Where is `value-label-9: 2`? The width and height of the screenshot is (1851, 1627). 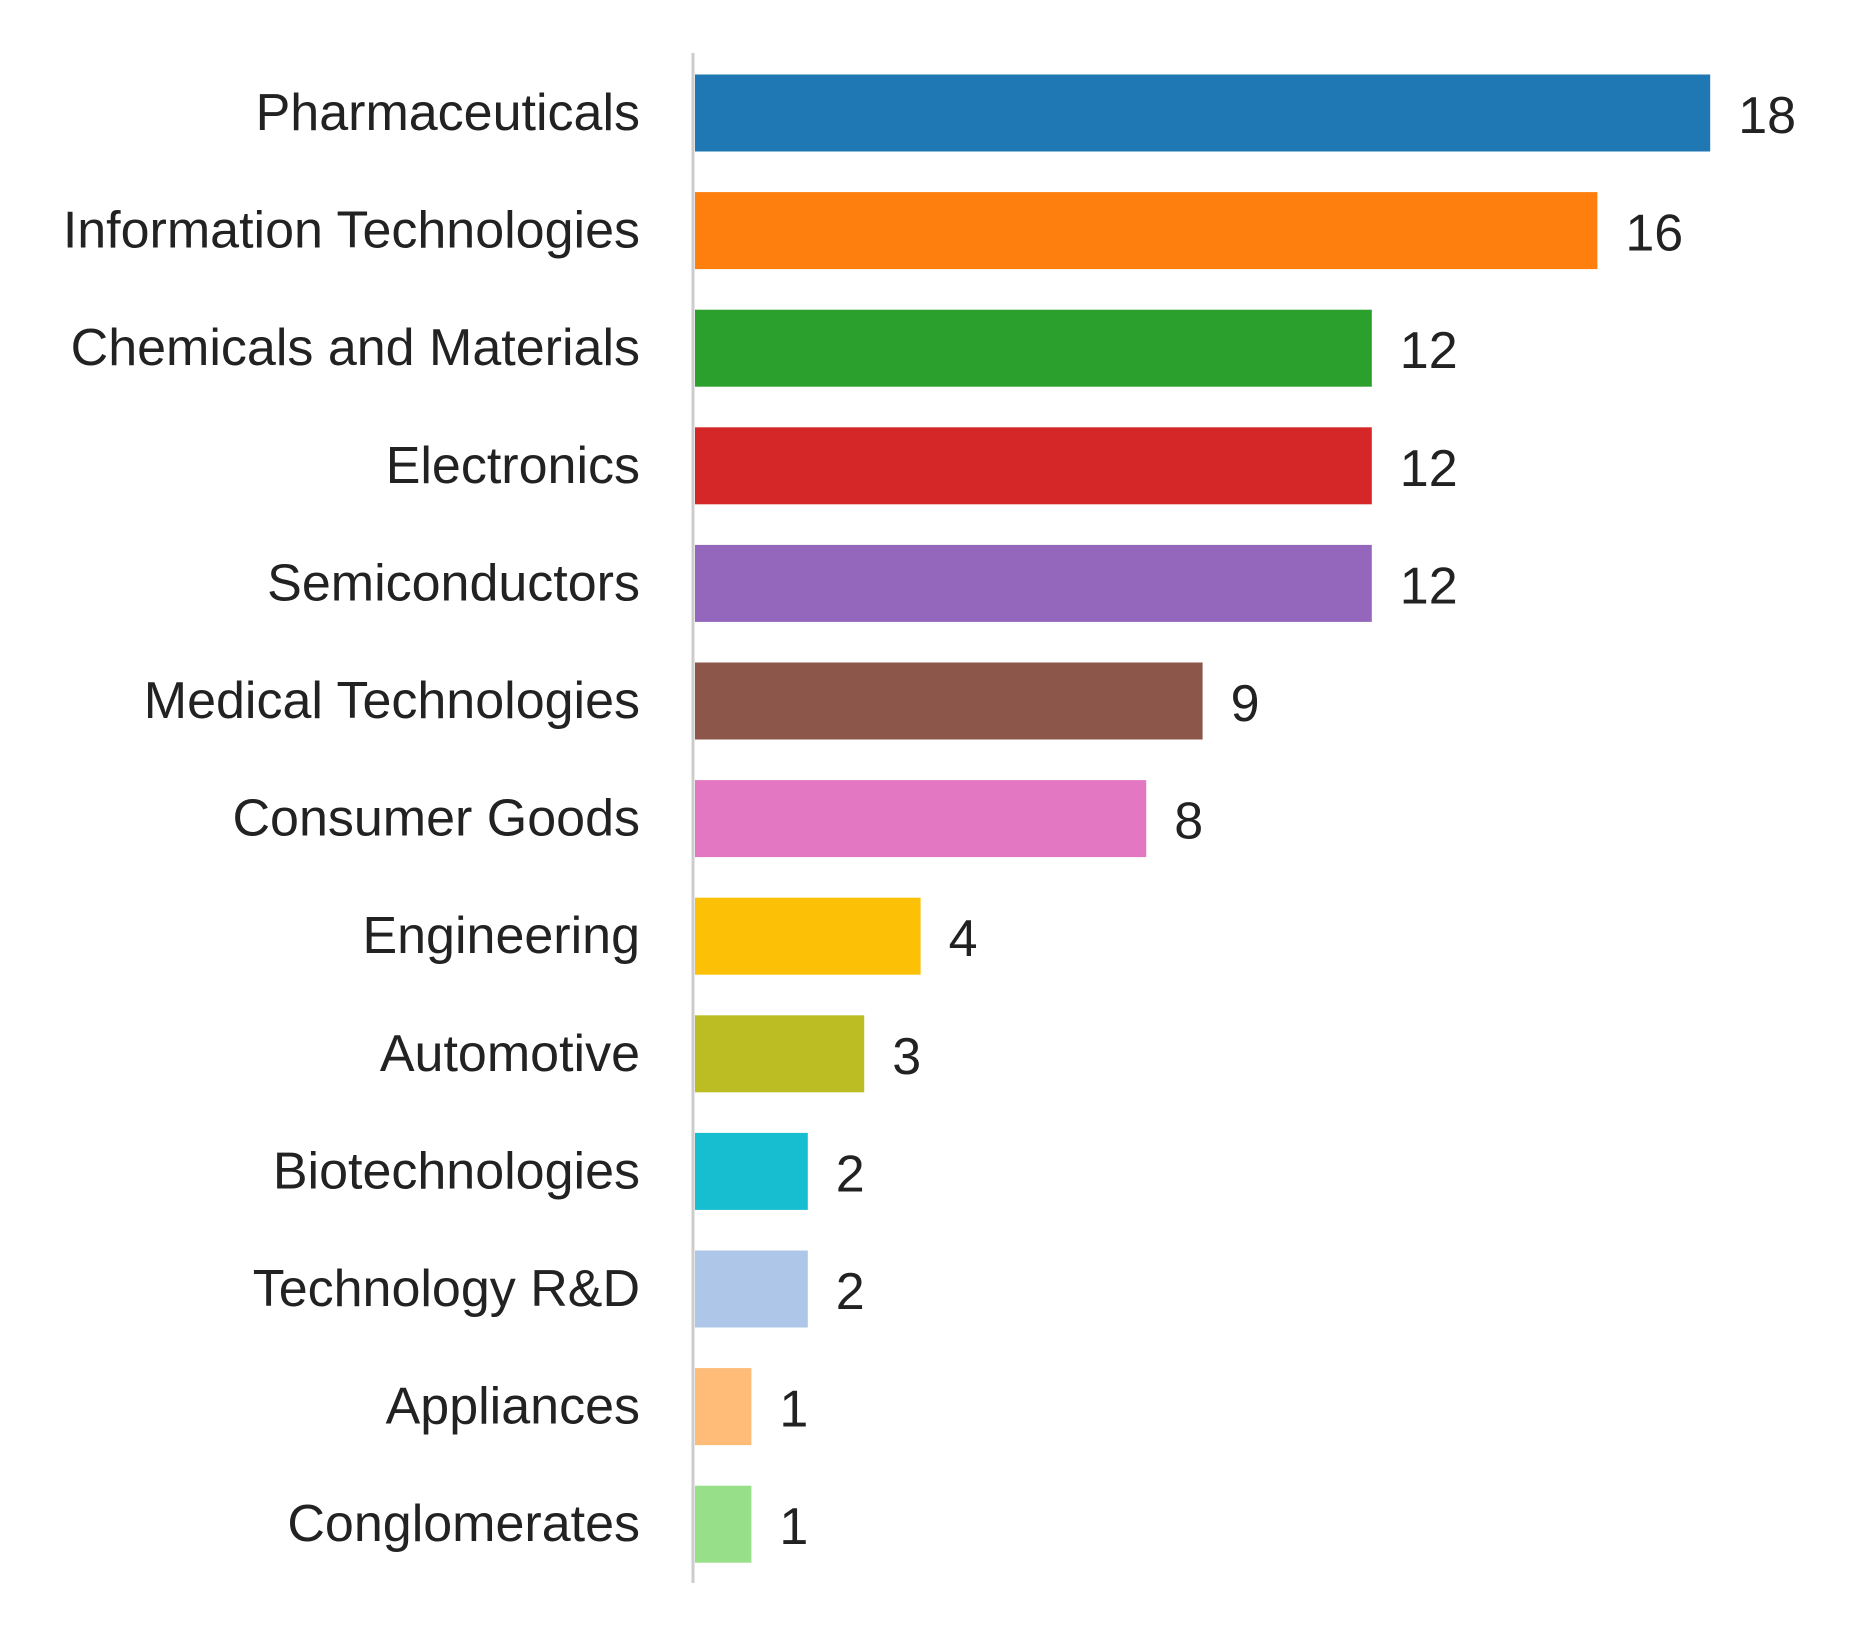 value-label-9: 2 is located at coordinates (850, 1174).